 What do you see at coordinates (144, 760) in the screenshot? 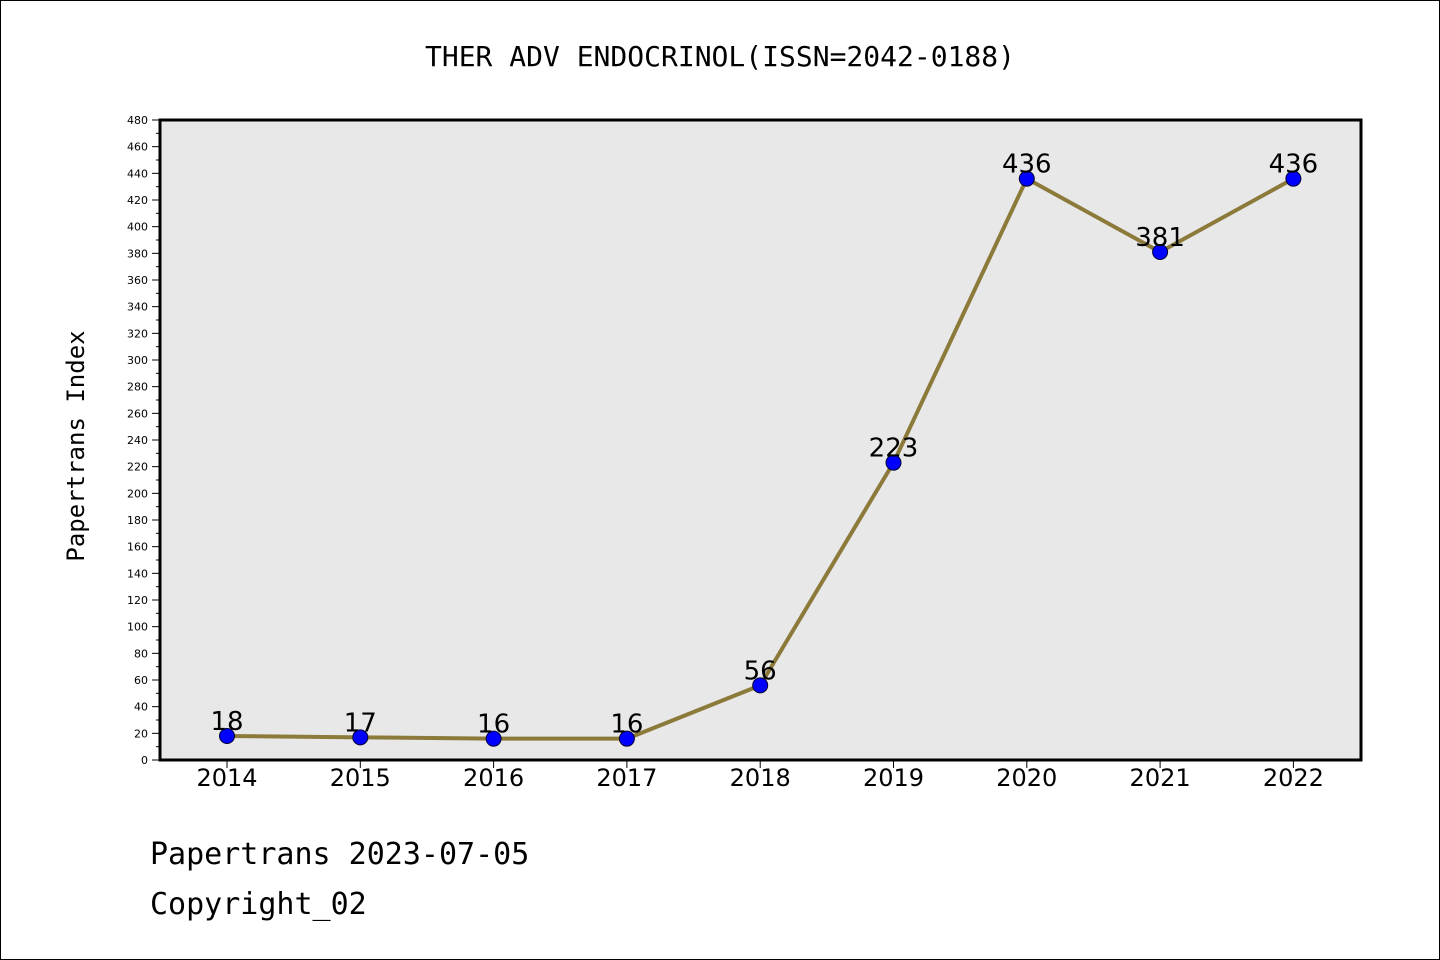
I see `y-tick-label: 0` at bounding box center [144, 760].